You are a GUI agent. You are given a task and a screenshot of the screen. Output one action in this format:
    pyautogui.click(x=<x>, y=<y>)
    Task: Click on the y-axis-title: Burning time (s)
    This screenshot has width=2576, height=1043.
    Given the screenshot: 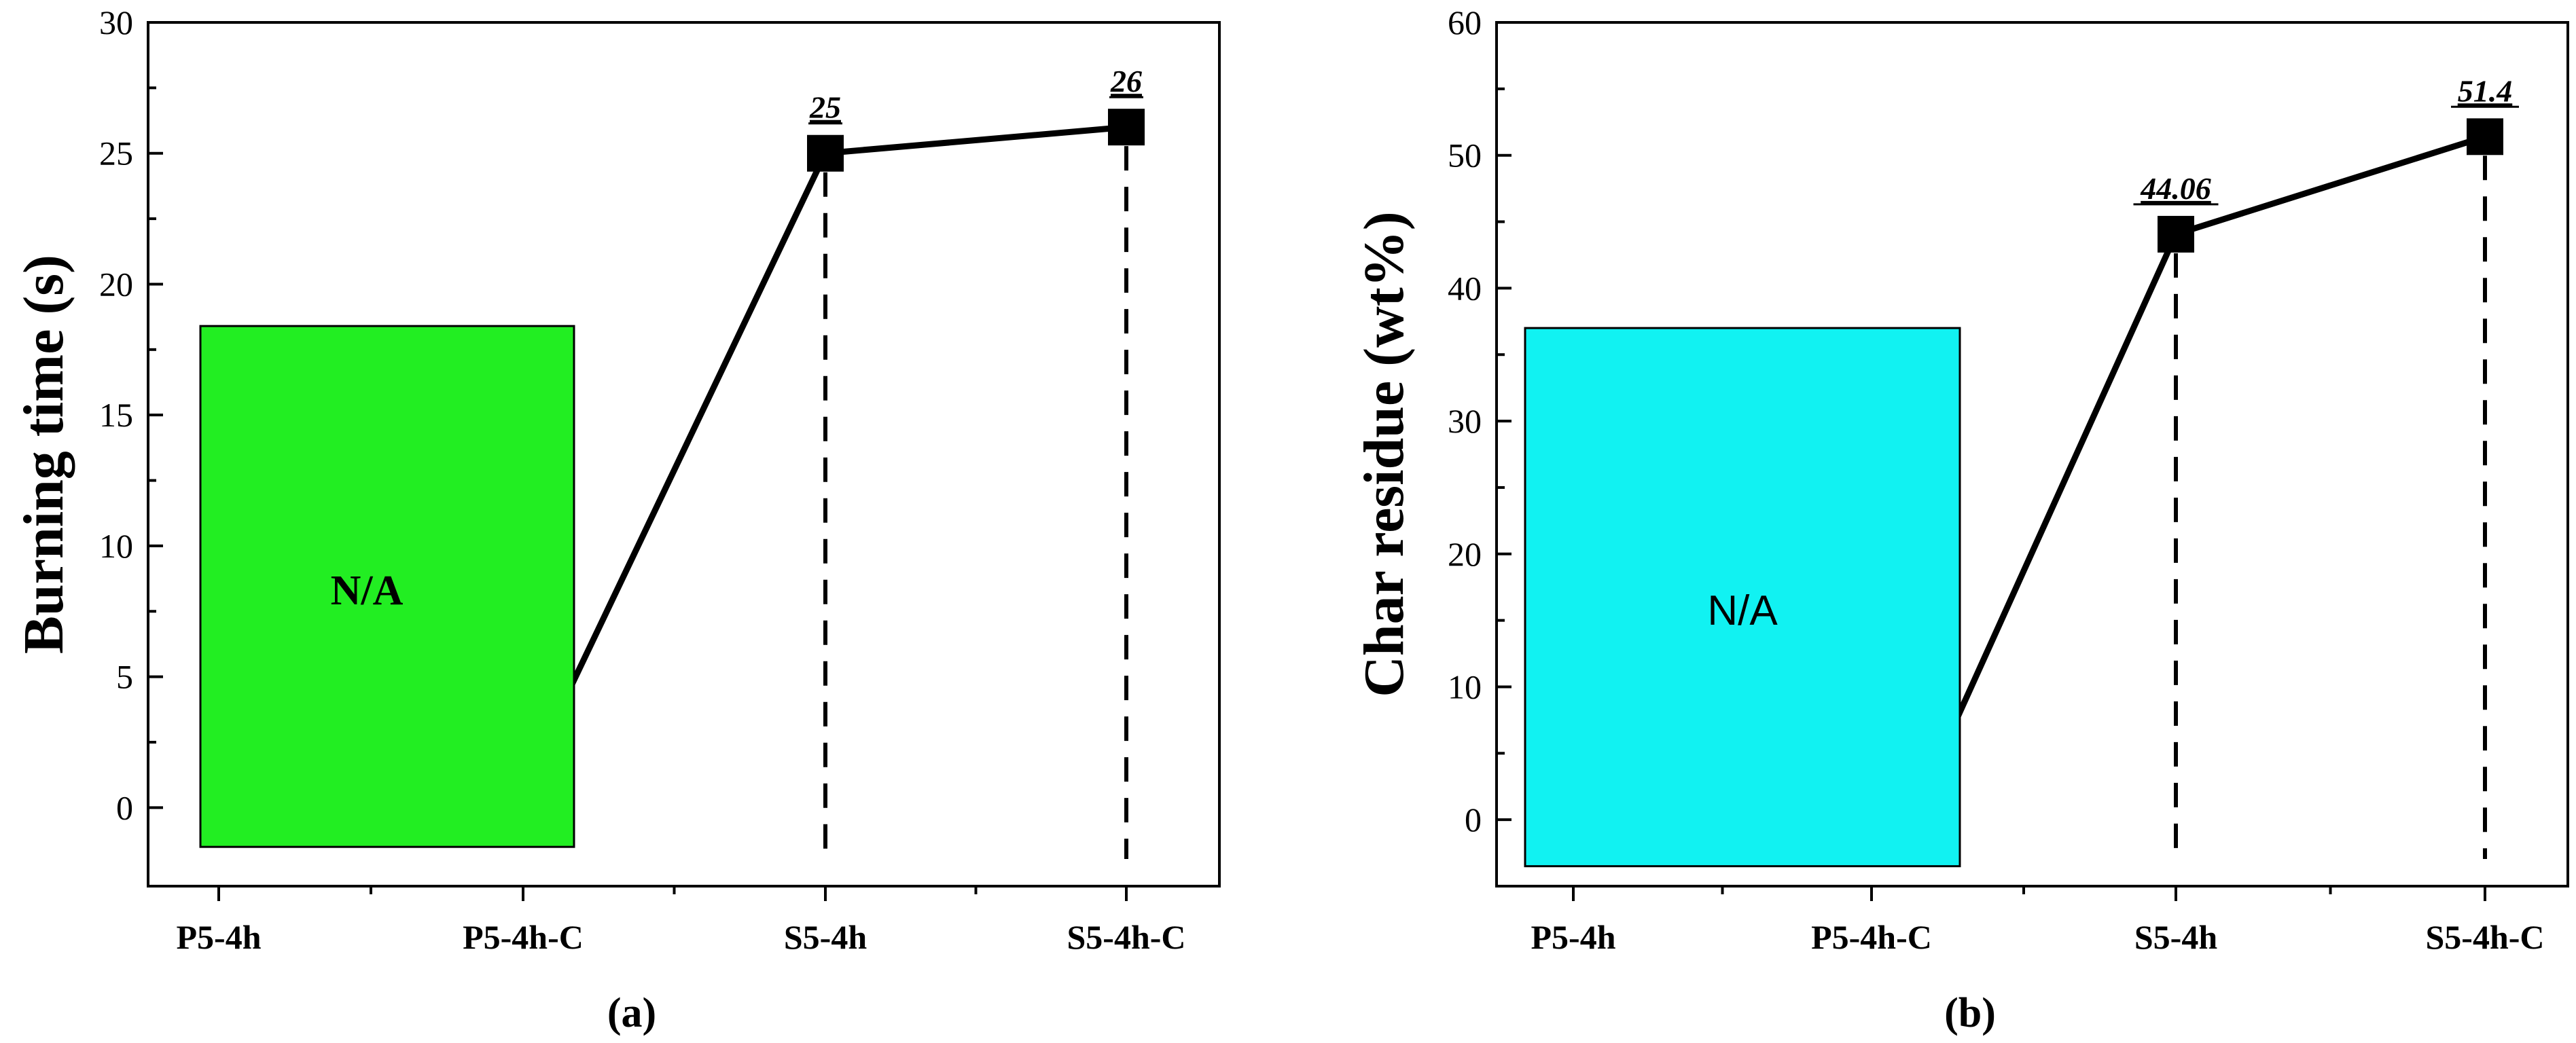 What is the action you would take?
    pyautogui.click(x=43, y=454)
    